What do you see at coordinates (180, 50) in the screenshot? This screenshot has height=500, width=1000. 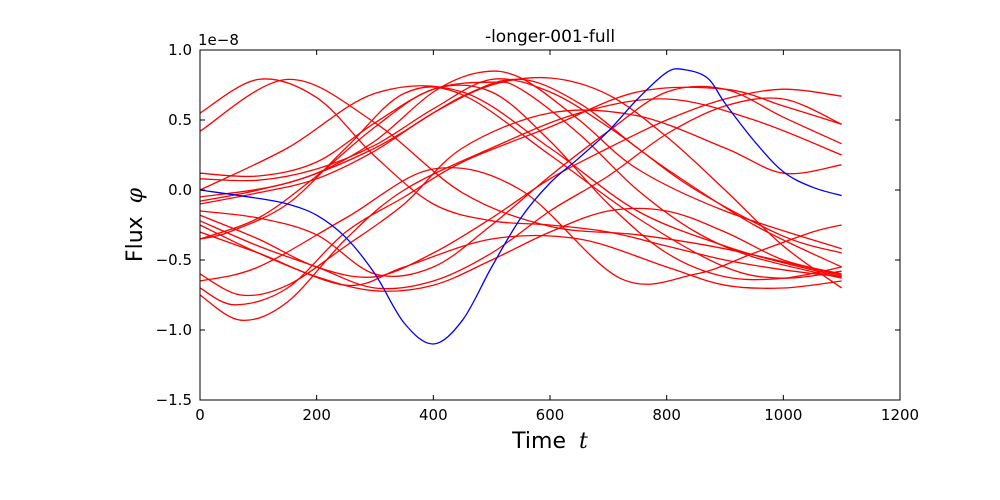 I see `y-tick-label: 1.0` at bounding box center [180, 50].